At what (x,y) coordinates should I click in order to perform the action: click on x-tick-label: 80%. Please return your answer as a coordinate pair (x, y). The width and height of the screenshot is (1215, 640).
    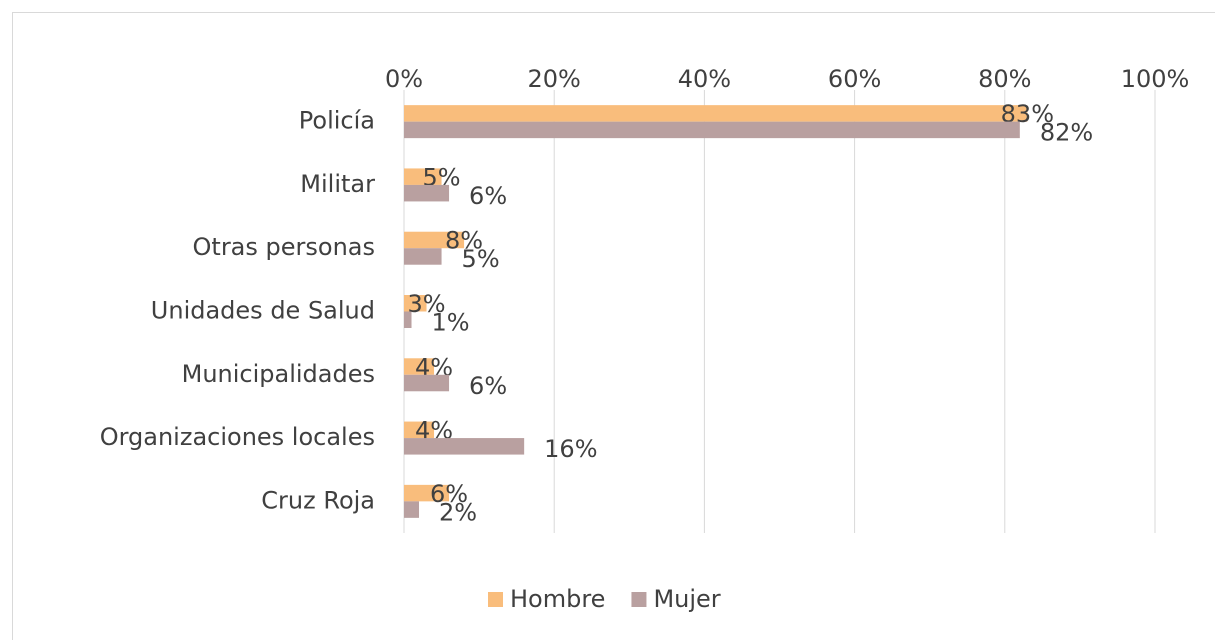
    Looking at the image, I should click on (1004, 79).